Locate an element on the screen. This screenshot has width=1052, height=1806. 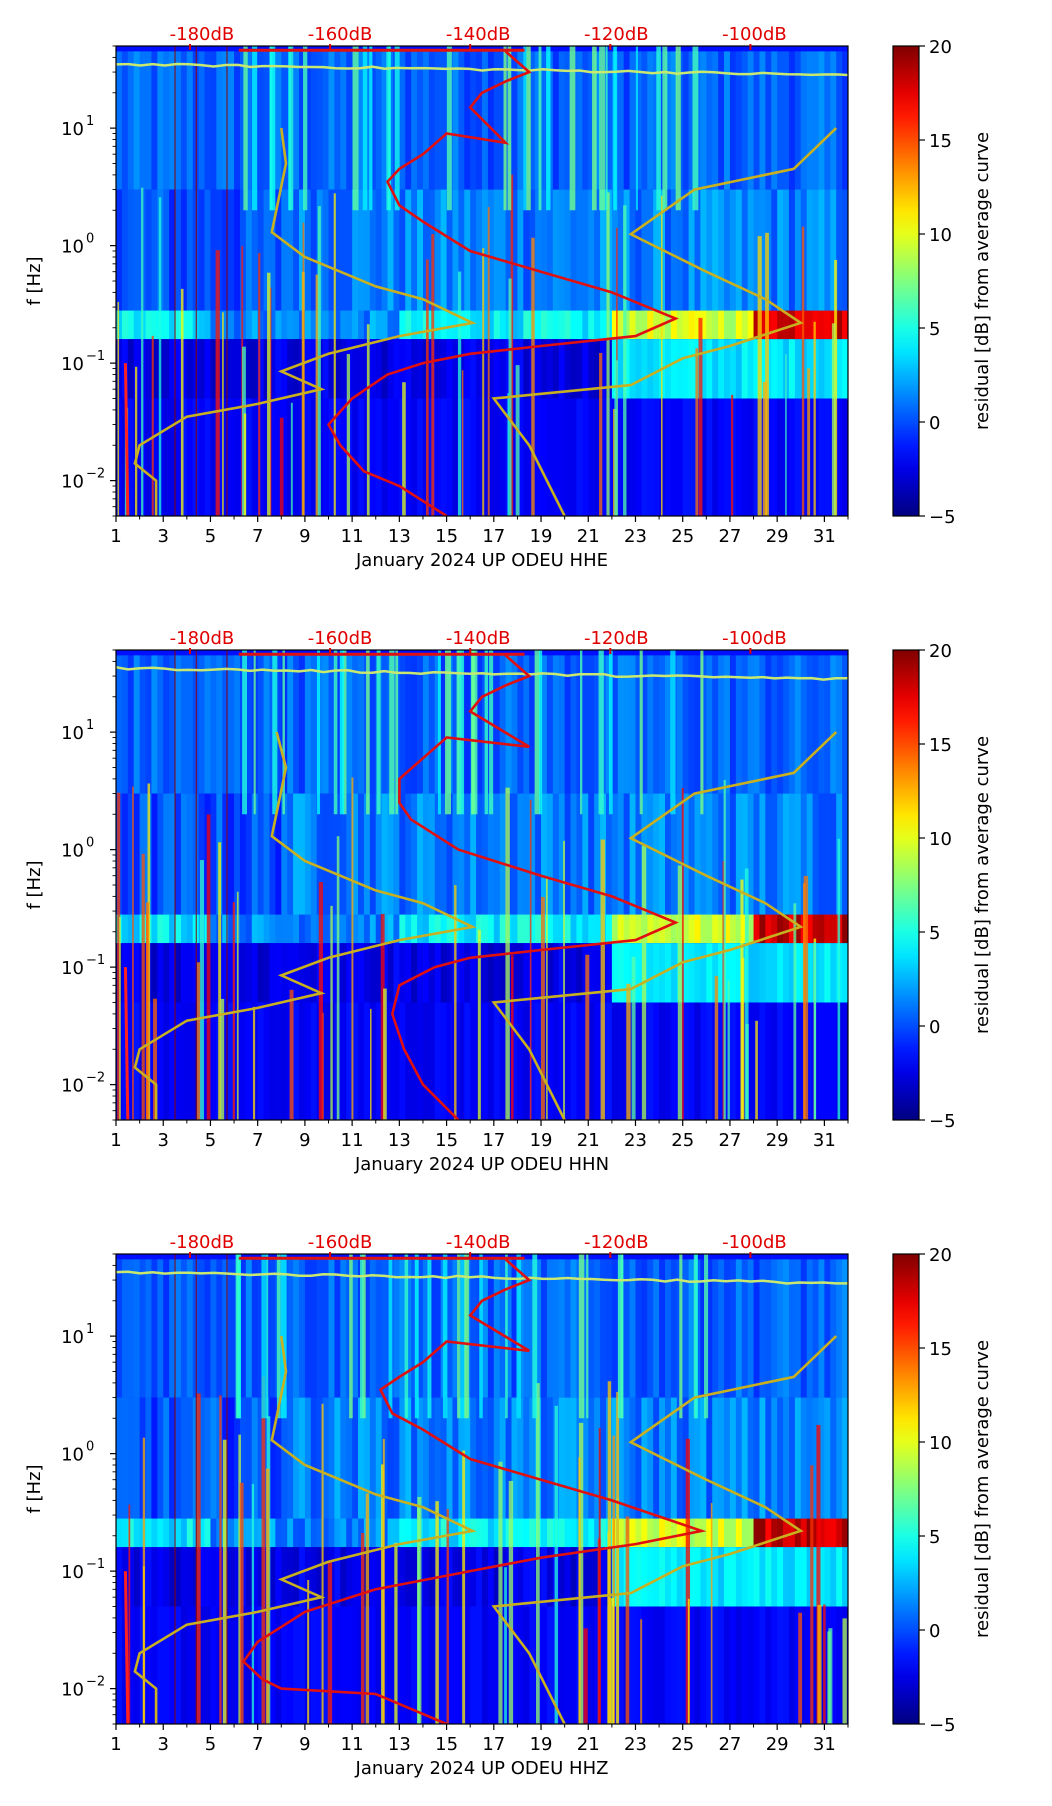
yellow-model-curve-left is located at coordinates (305, 925).